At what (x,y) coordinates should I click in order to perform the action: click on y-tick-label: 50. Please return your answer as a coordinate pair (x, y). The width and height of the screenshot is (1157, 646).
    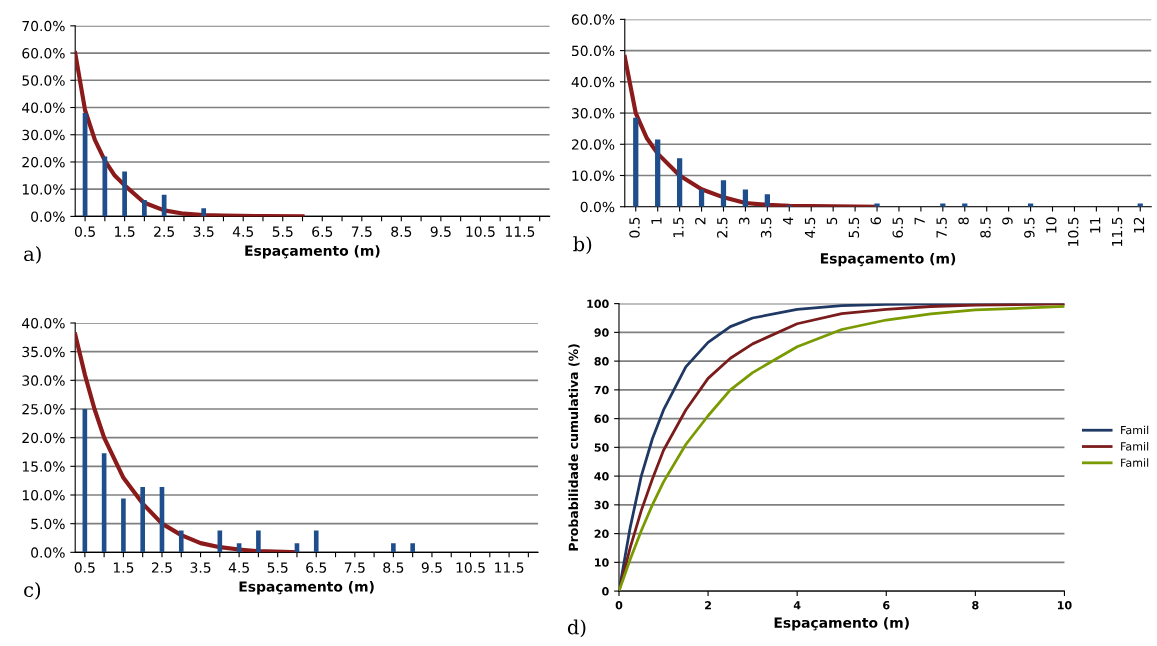
    Looking at the image, I should click on (601, 447).